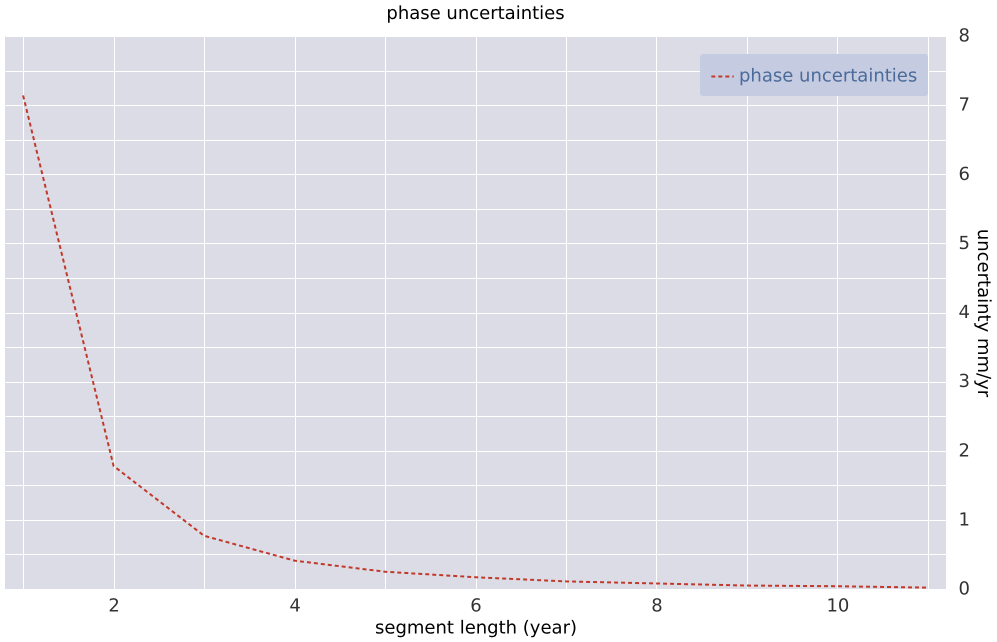  Describe the element at coordinates (983, 313) in the screenshot. I see `y-axis-title: uncertainty mm/yr` at that location.